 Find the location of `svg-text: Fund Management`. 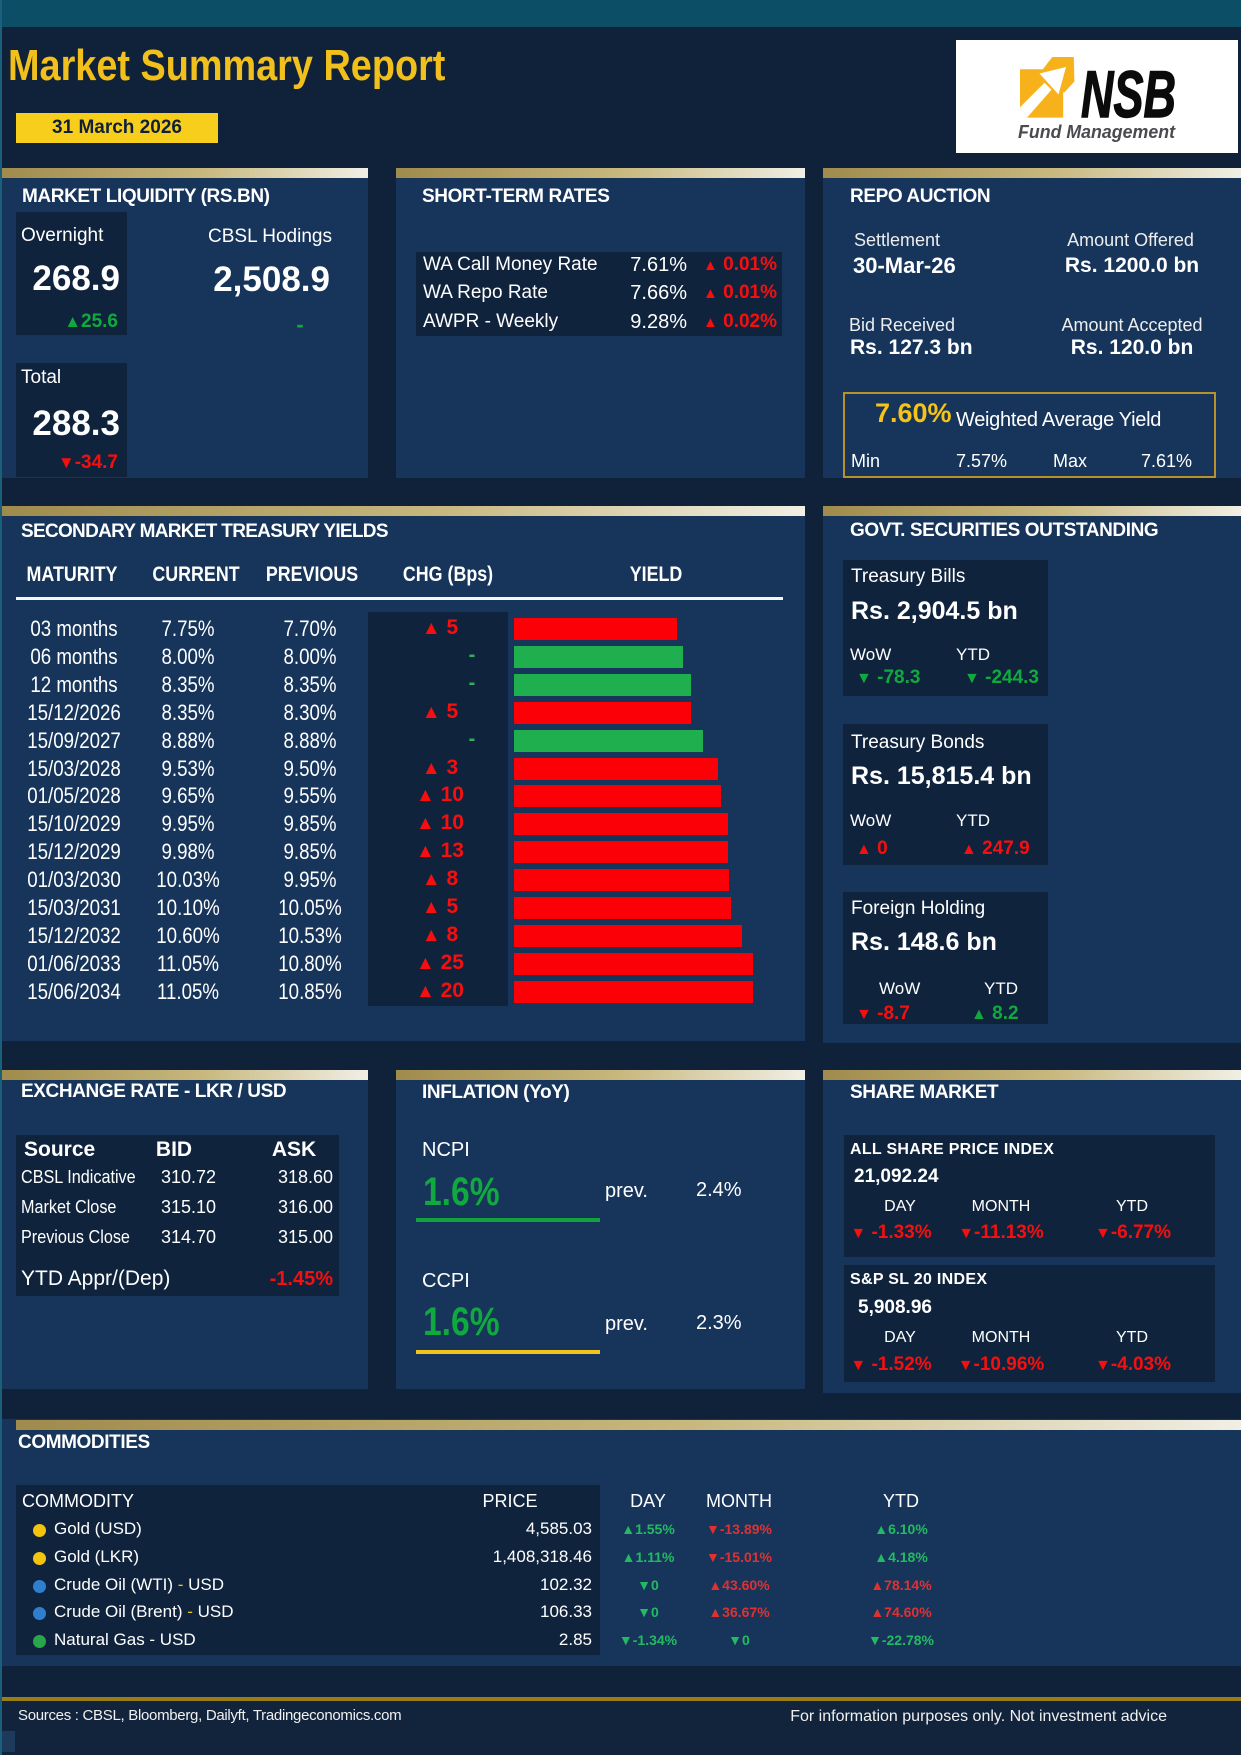

svg-text: Fund Management is located at coordinates (1097, 132).